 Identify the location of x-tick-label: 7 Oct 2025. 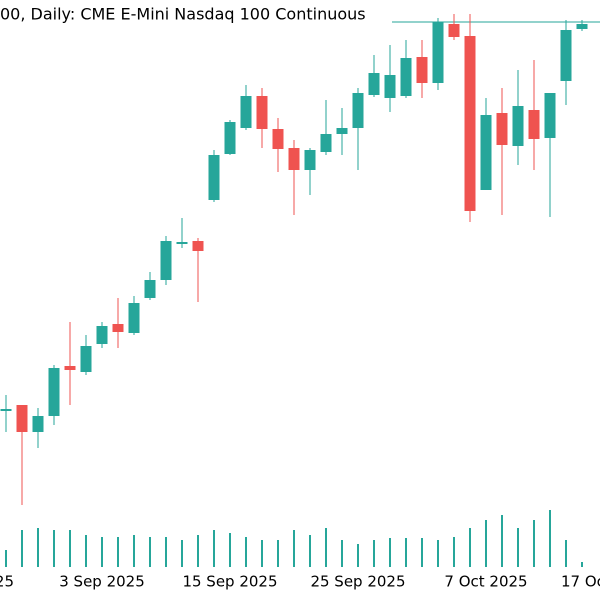
(485, 582).